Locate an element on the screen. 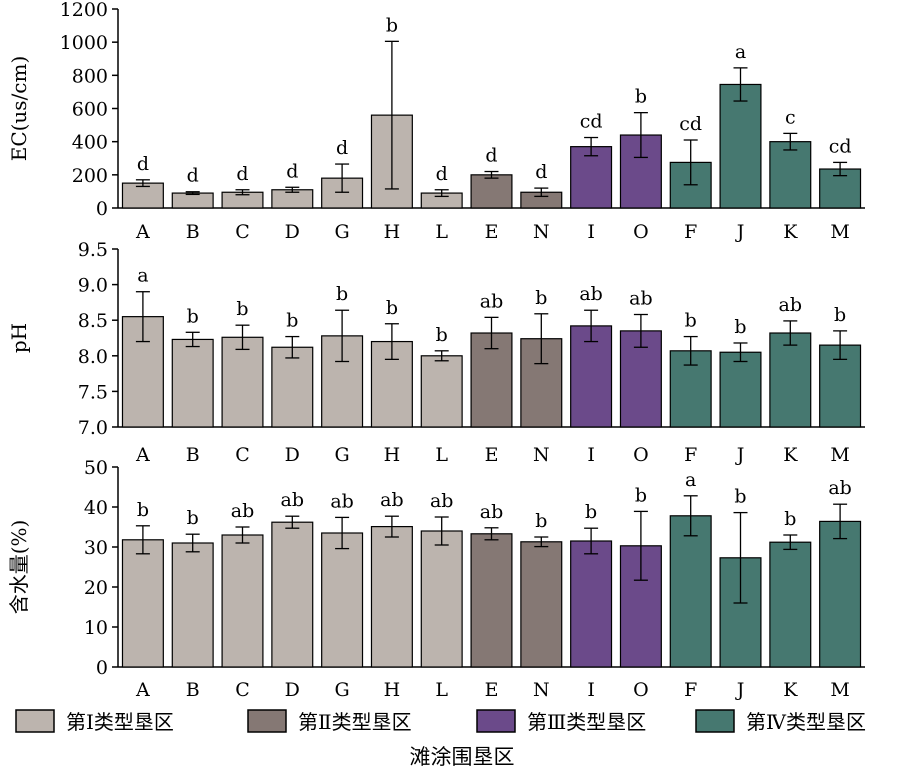 The width and height of the screenshot is (900, 772). significance-letter-C: b is located at coordinates (242, 309).